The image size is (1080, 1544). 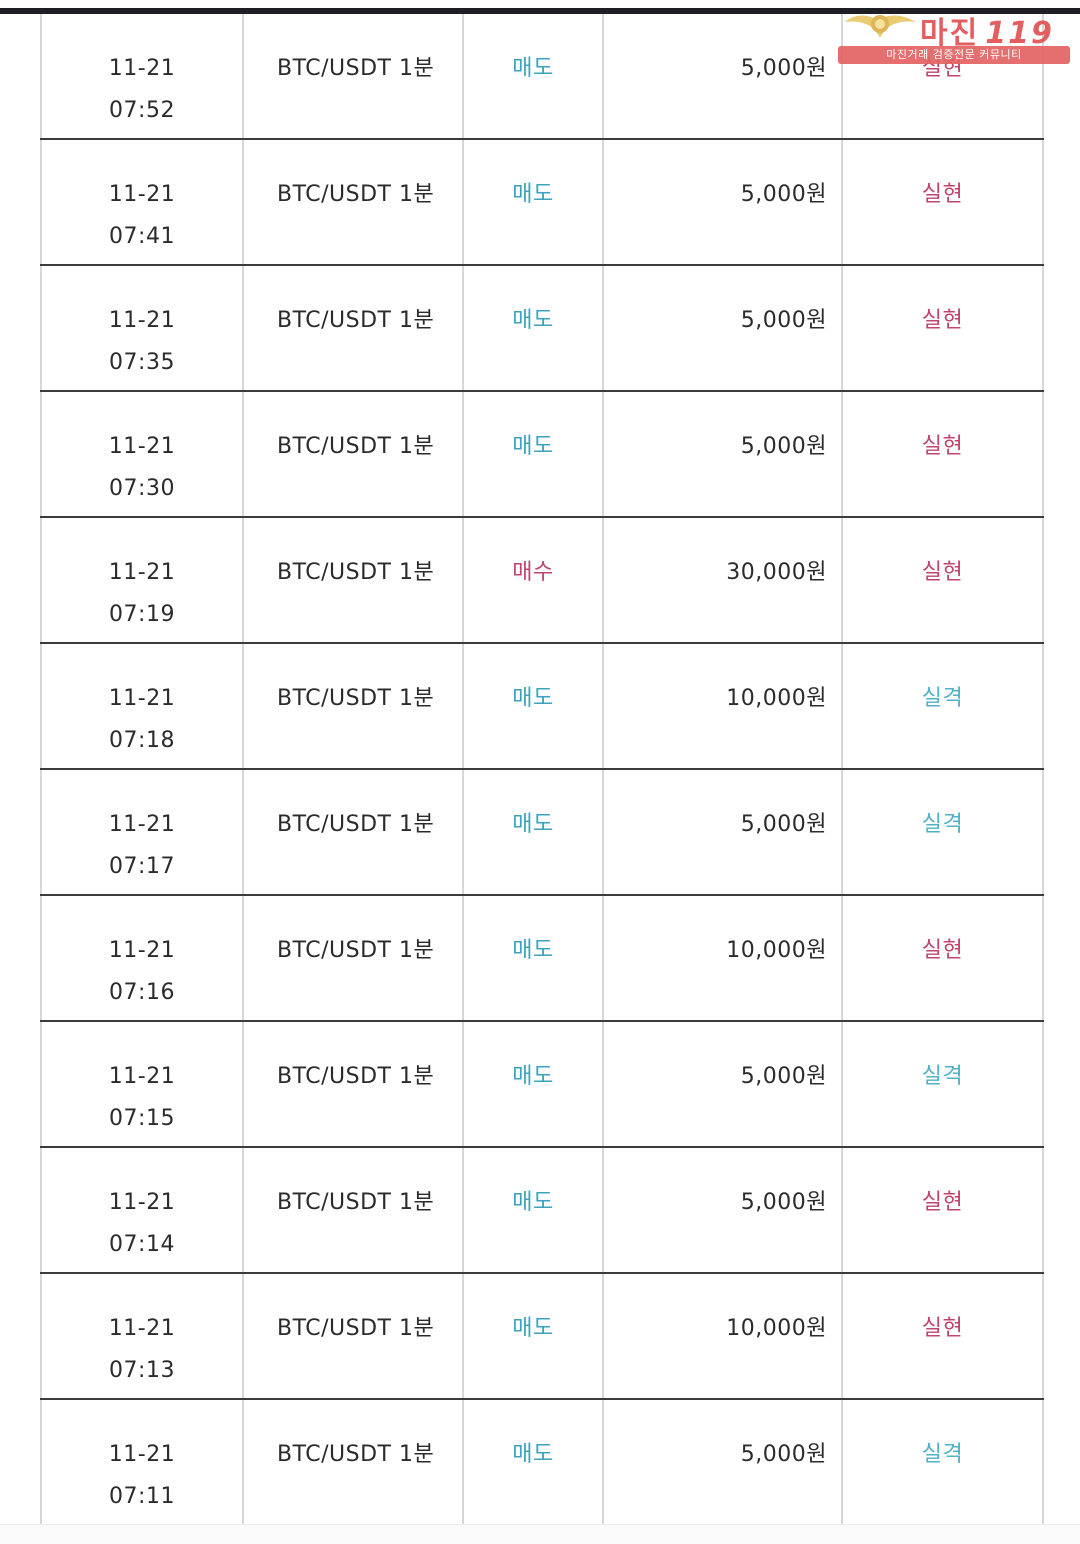 I want to click on trade-time: 07:41, so click(x=142, y=236).